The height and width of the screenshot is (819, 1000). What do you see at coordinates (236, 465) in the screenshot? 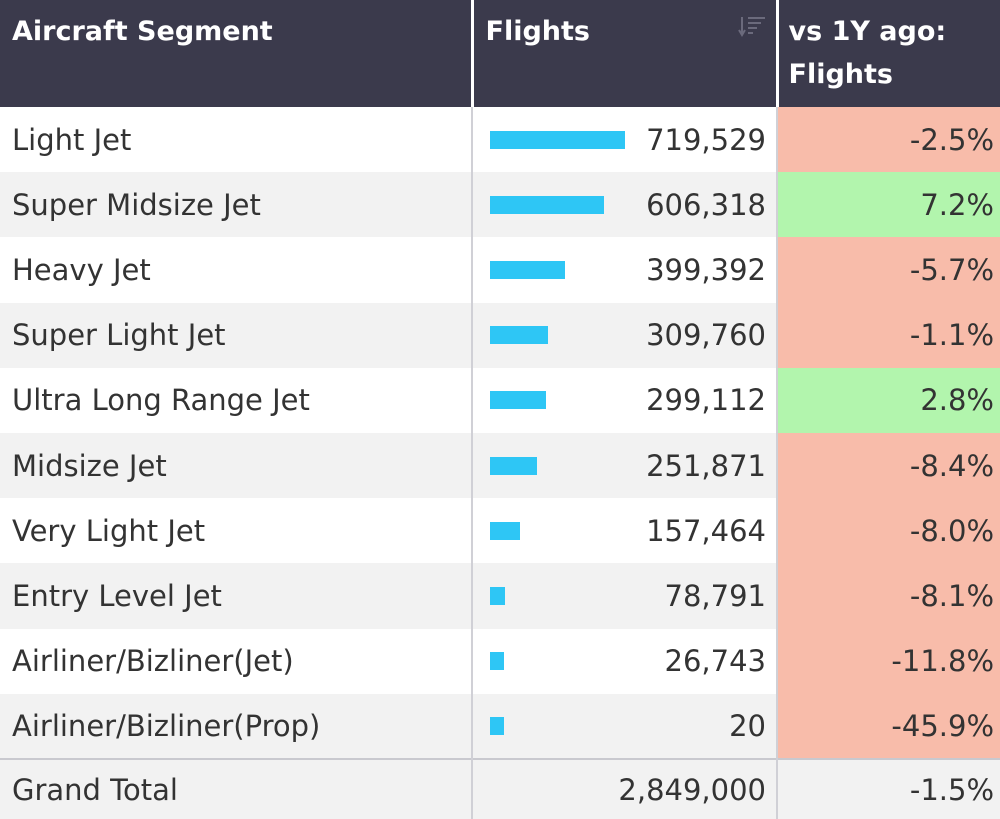
I see `segment-cell: Midsize Jet` at bounding box center [236, 465].